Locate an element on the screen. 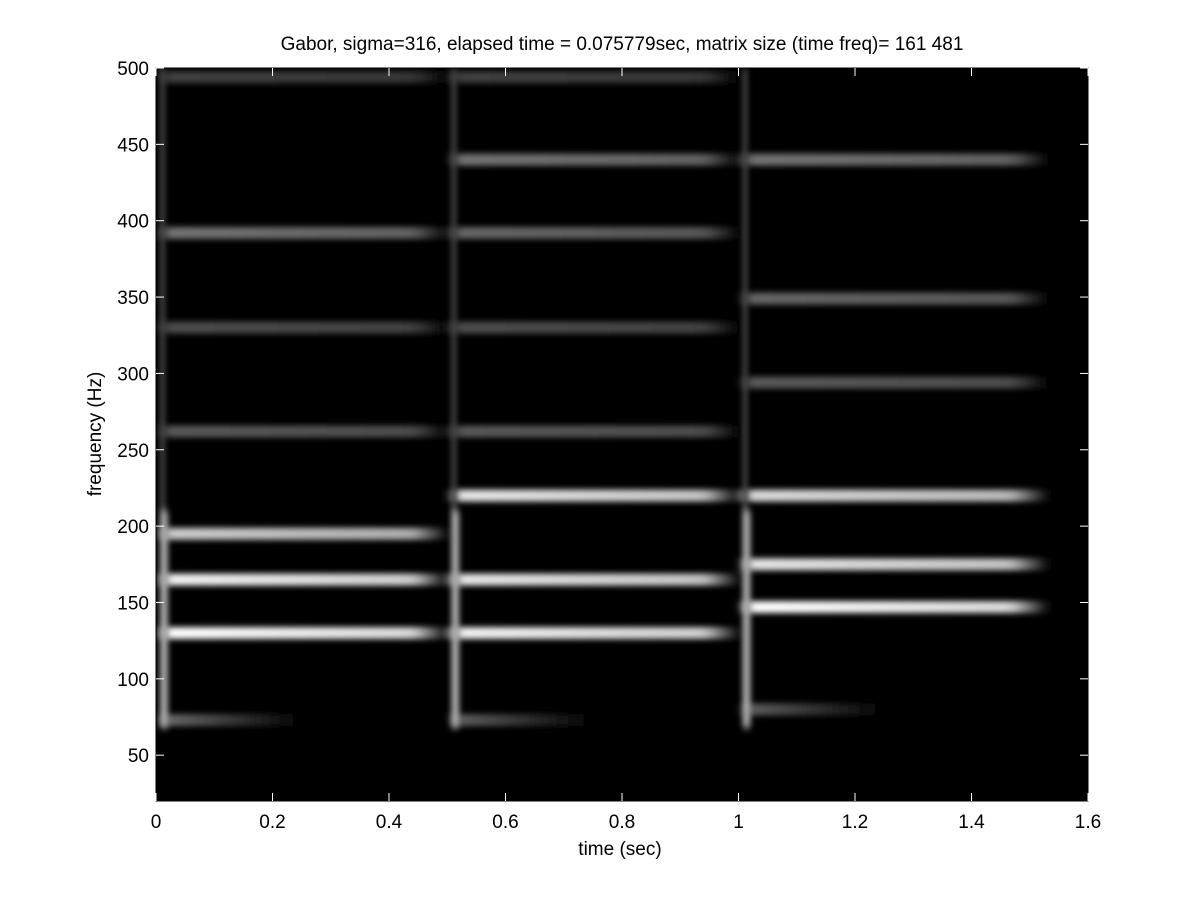  y-tick-label: 250 is located at coordinates (133, 451).